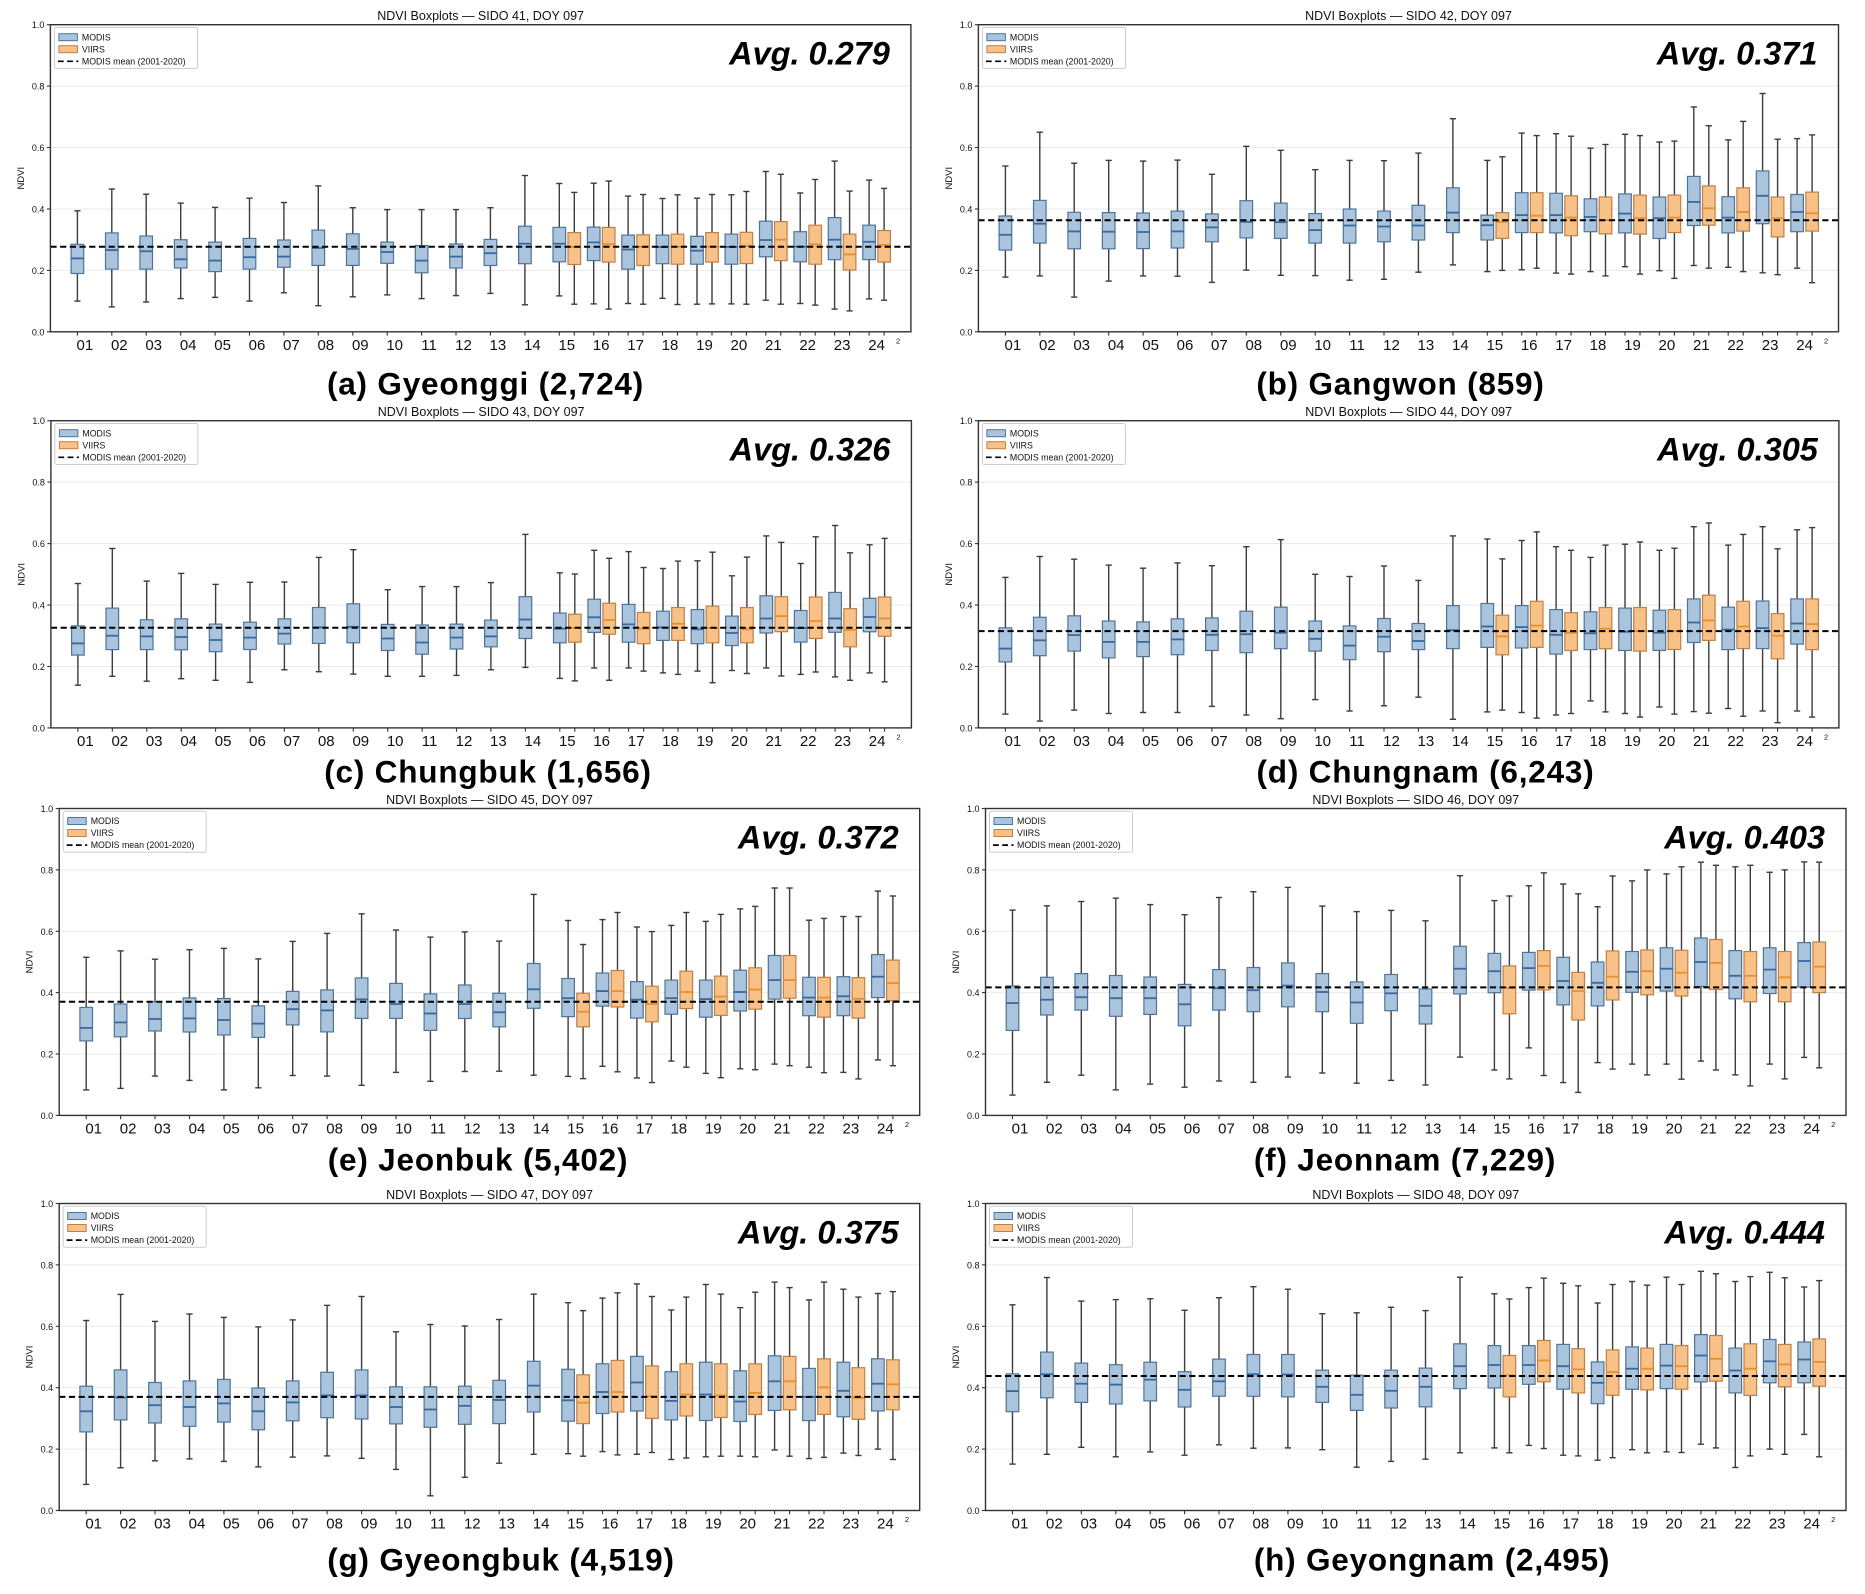  What do you see at coordinates (1069, 845) in the screenshot?
I see `svg-text: MODIS mean (2001-2020)` at bounding box center [1069, 845].